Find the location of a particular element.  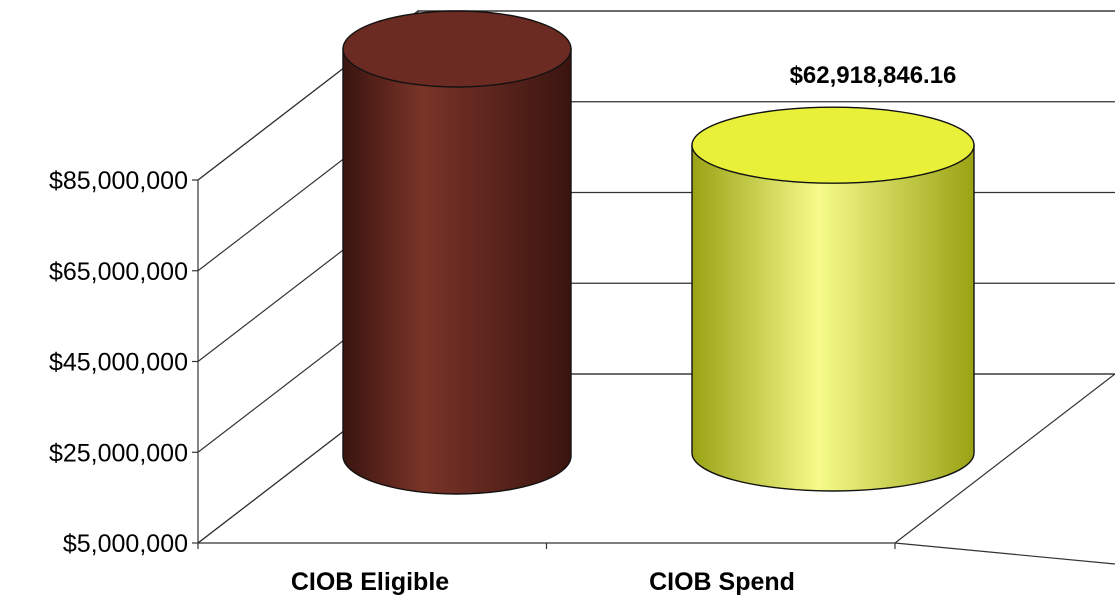

category-labels: CIOB Eligible CIOB Spend is located at coordinates (543, 582).